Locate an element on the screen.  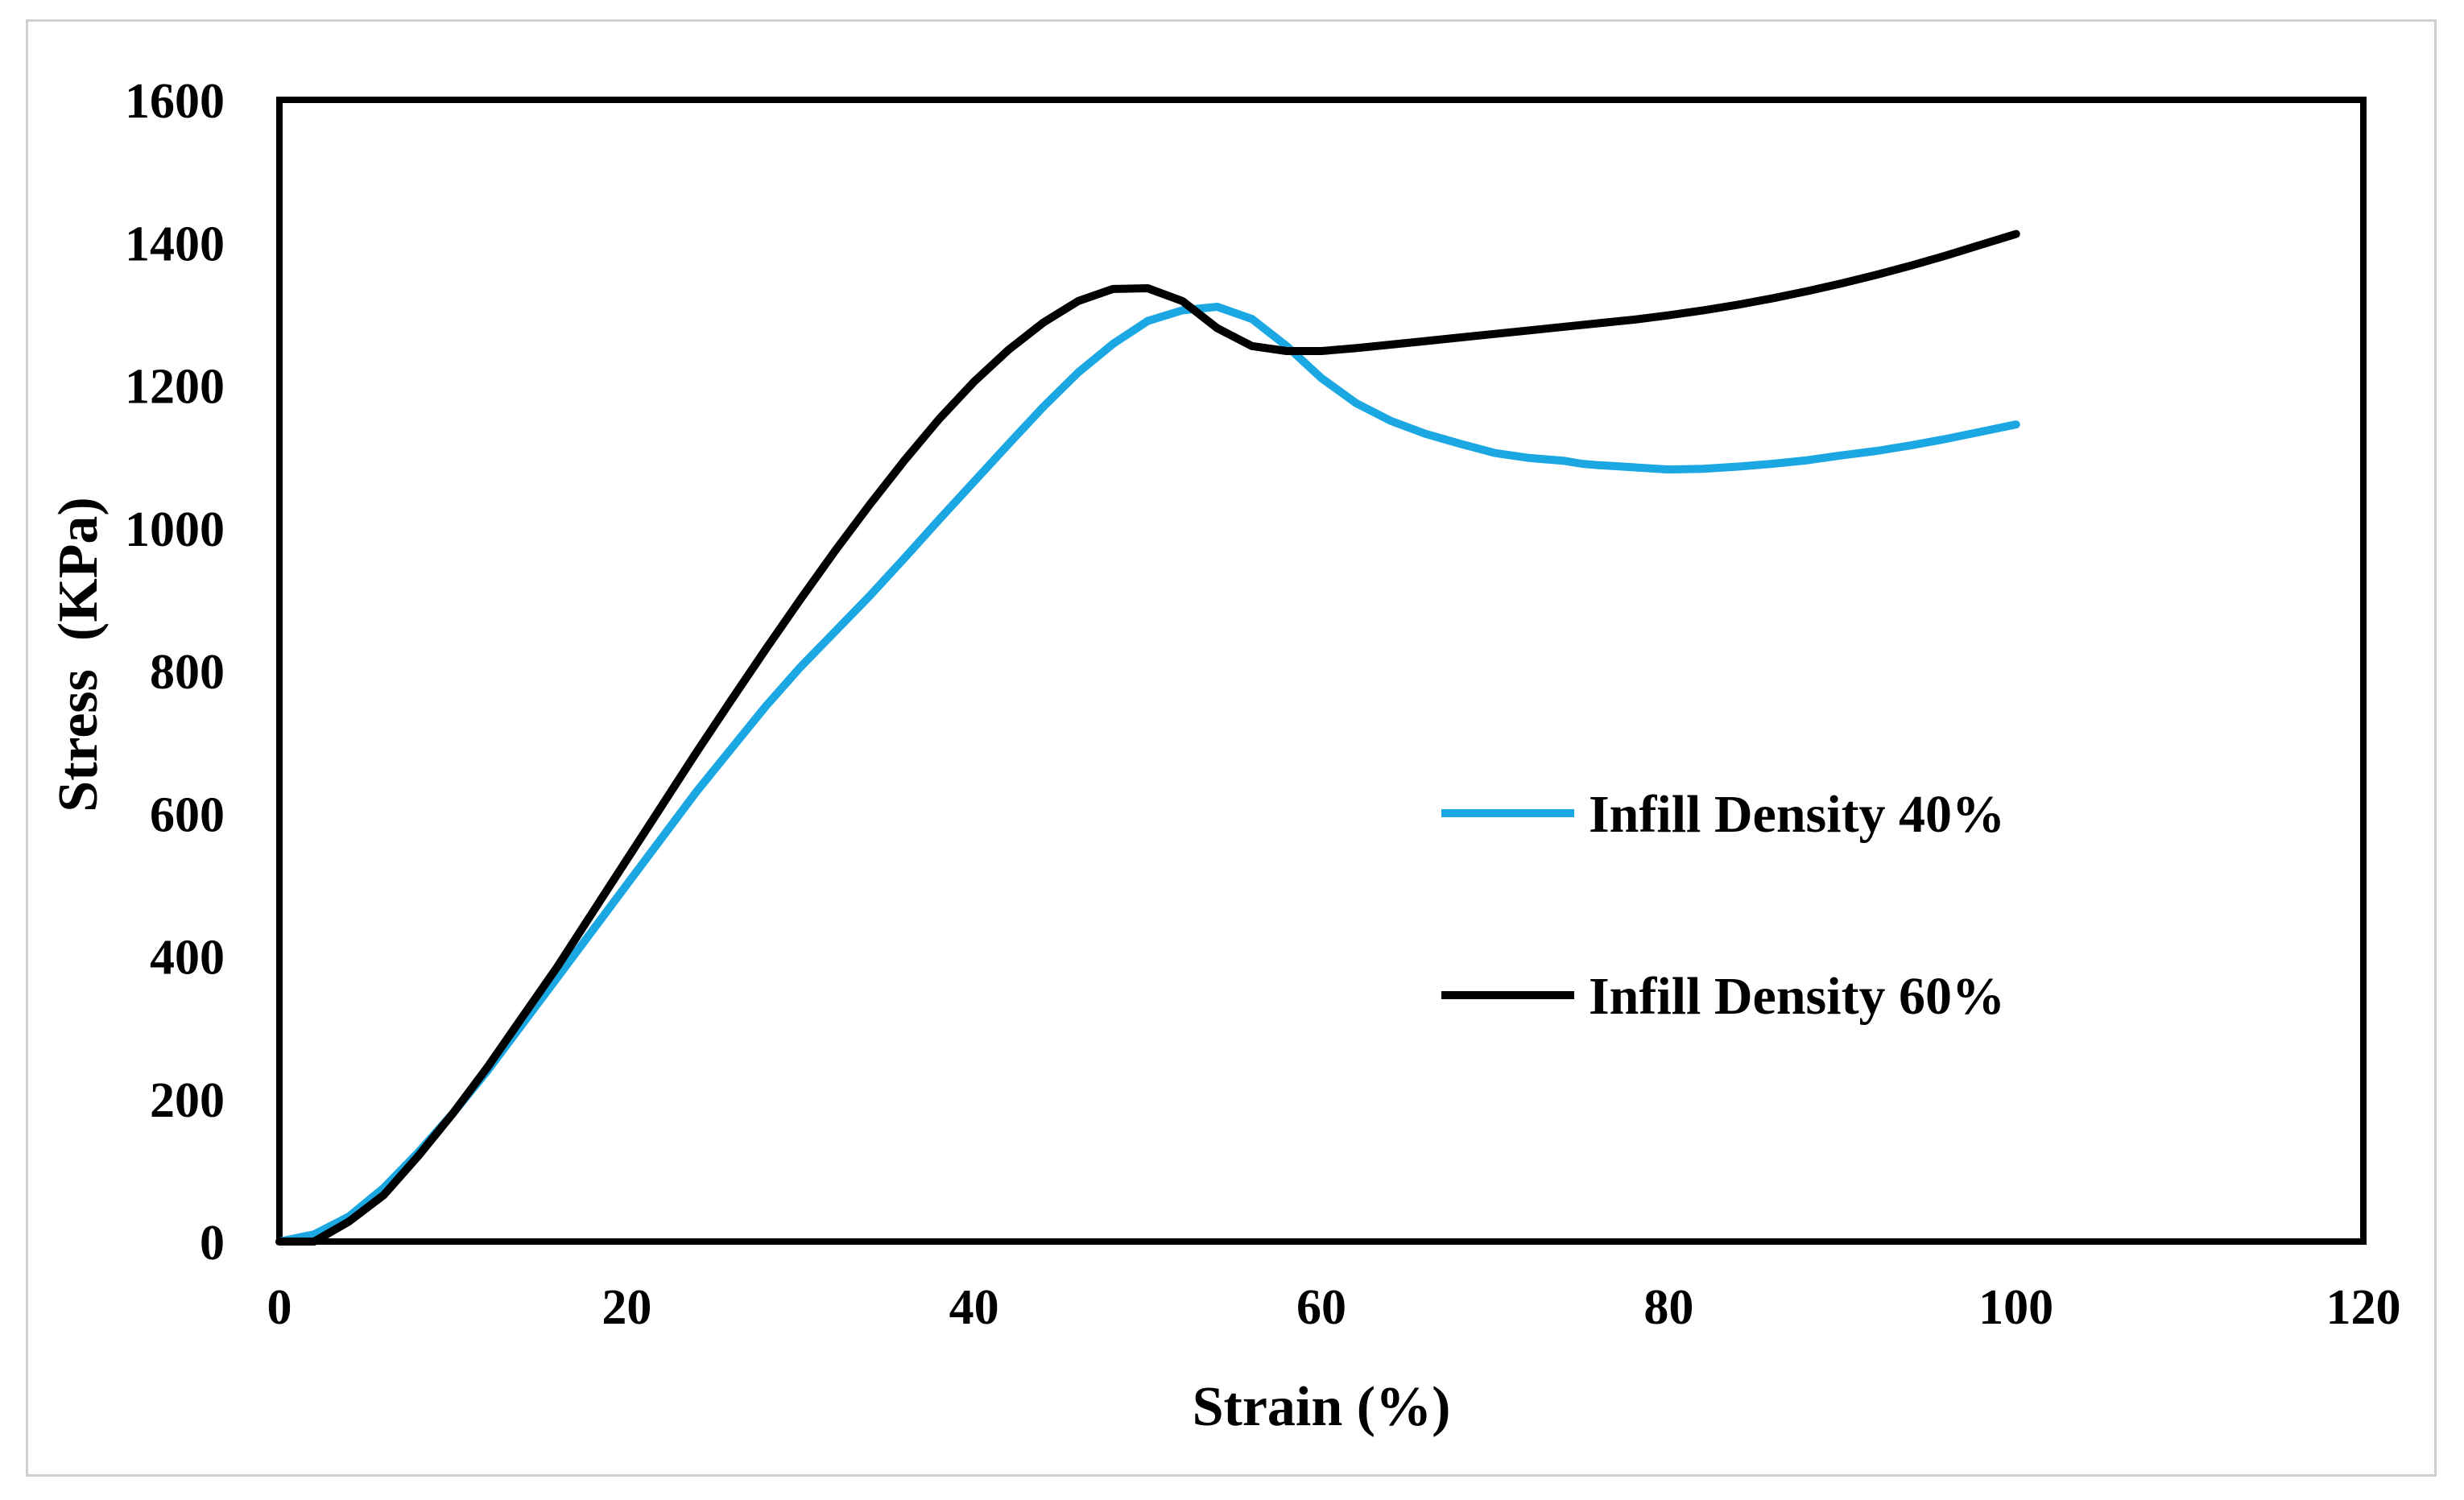
y-tick-labels: 0 200 400 600 800 1000 1200 1400 1600 is located at coordinates (175, 672).